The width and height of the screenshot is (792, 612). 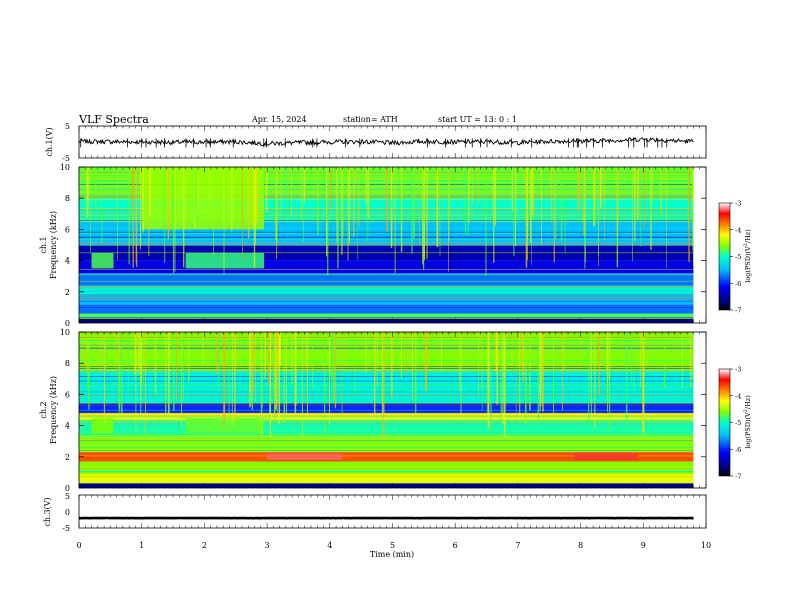 I want to click on time-tick-label: 3, so click(x=267, y=545).